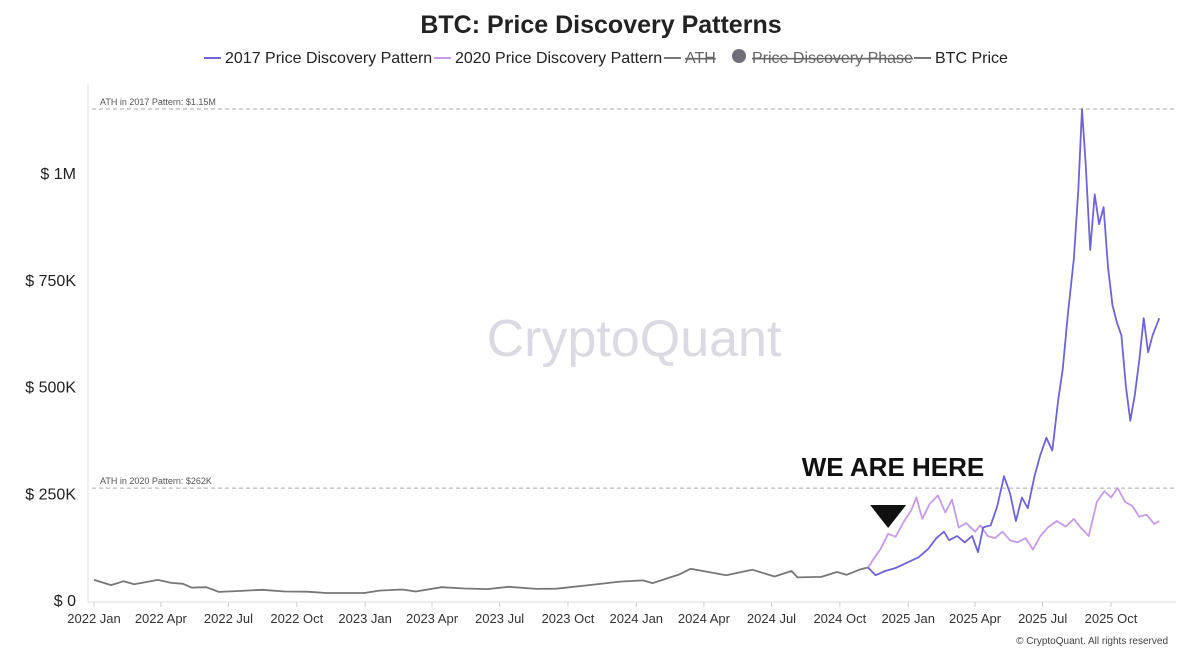 The width and height of the screenshot is (1200, 653). What do you see at coordinates (1111, 618) in the screenshot?
I see `x-tick-label: 2025 Oct` at bounding box center [1111, 618].